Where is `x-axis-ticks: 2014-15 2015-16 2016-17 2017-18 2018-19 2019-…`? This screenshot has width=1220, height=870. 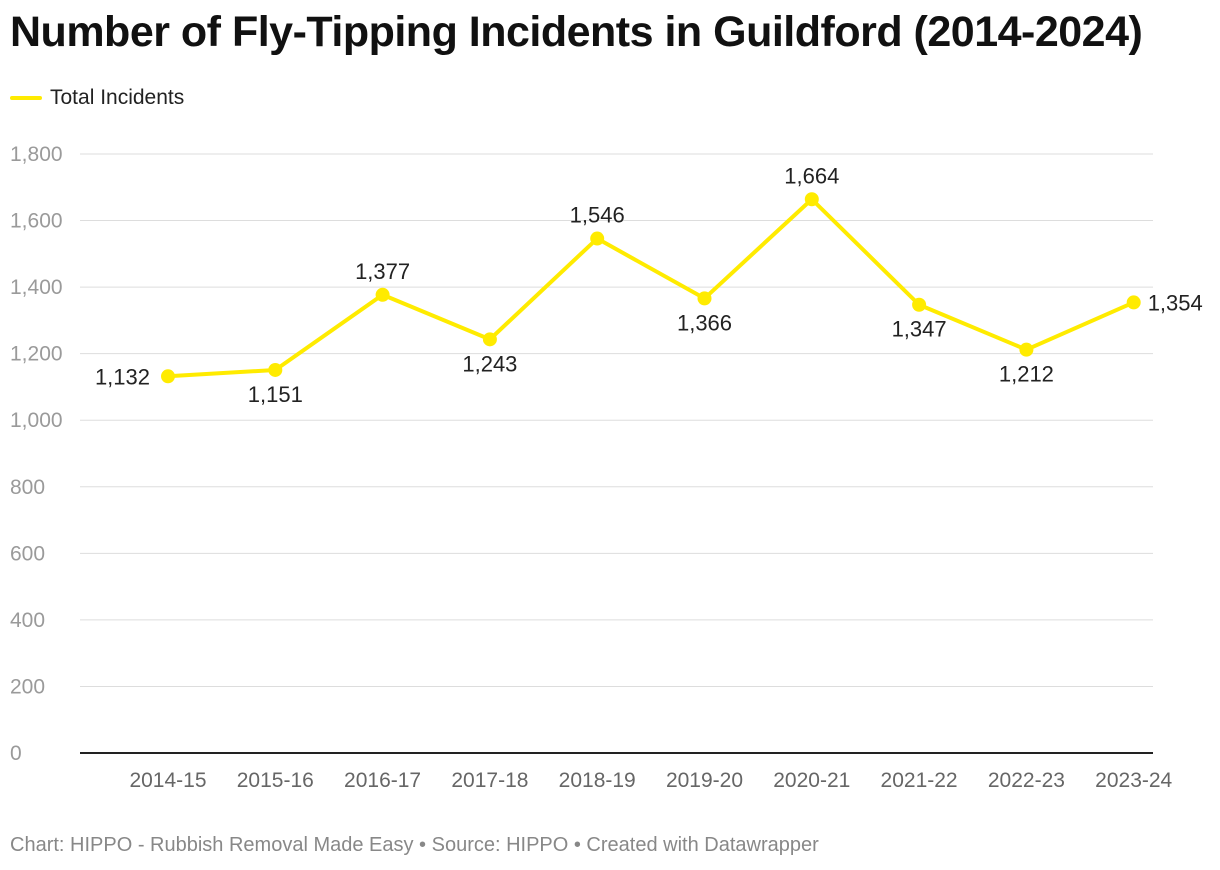 x-axis-ticks: 2014-15 2015-16 2016-17 2017-18 2018-19 2019-… is located at coordinates (650, 780).